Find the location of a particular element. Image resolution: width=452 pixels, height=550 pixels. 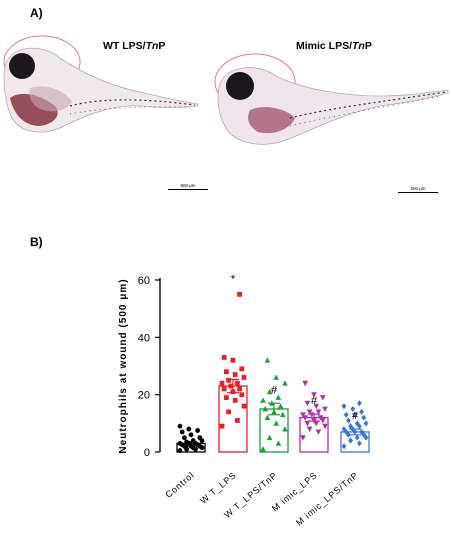

larva-eye-right is located at coordinates (240, 86).